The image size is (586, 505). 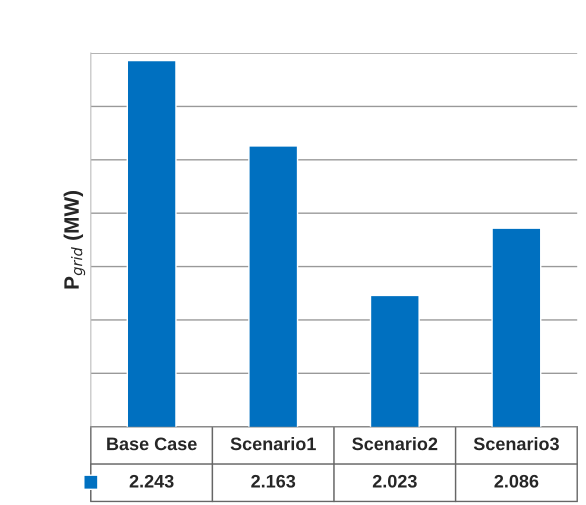 I want to click on x-tick-label: Base Case, so click(x=152, y=443).